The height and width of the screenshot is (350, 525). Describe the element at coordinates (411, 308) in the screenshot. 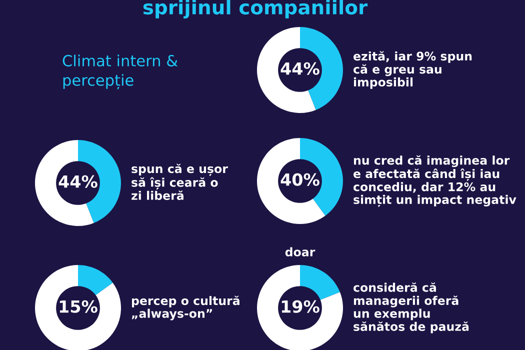

I see `text: consideră că managerii oferă un exemplu sănătos de pauză` at that location.